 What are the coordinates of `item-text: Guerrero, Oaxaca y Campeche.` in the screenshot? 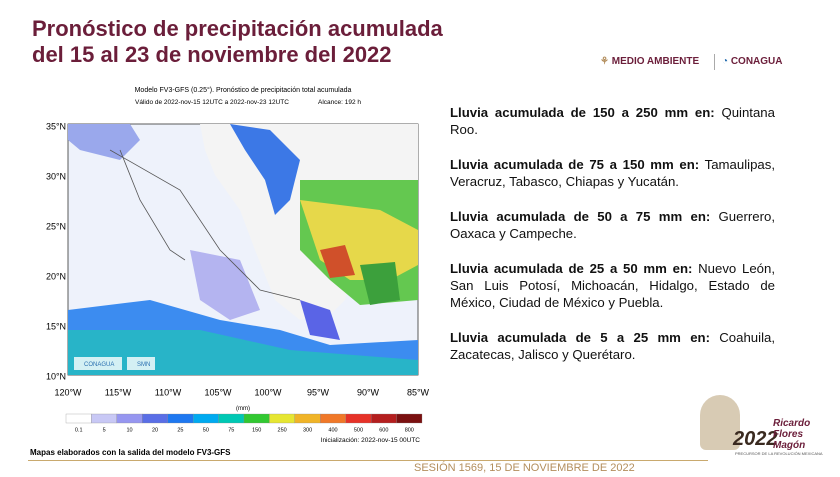 It's located at (612, 225).